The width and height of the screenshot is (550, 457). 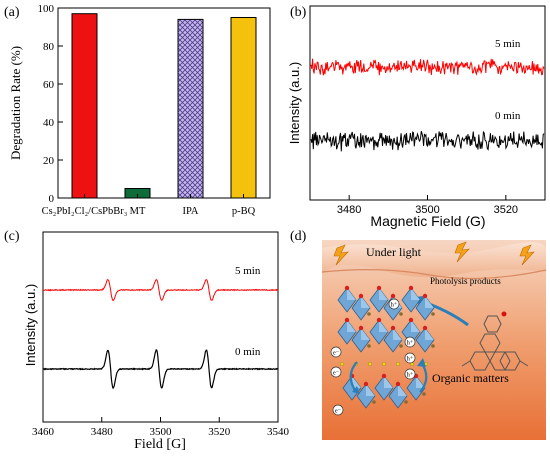 I want to click on organic-molecule-icon, so click(x=495, y=341).